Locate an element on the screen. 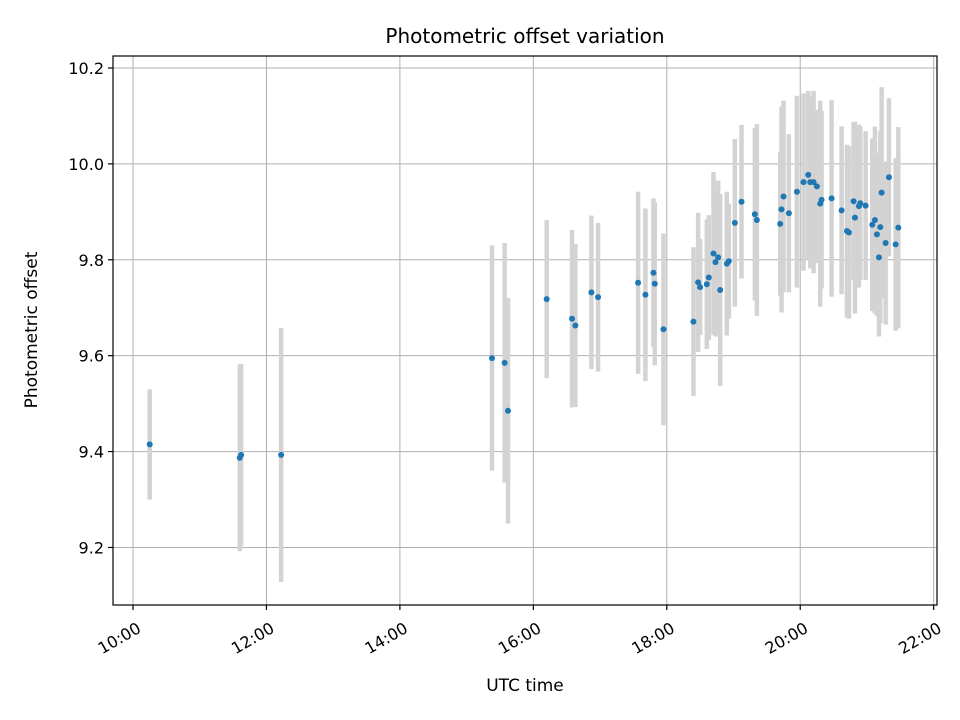  x-tick-label: 12:00 is located at coordinates (252, 638).